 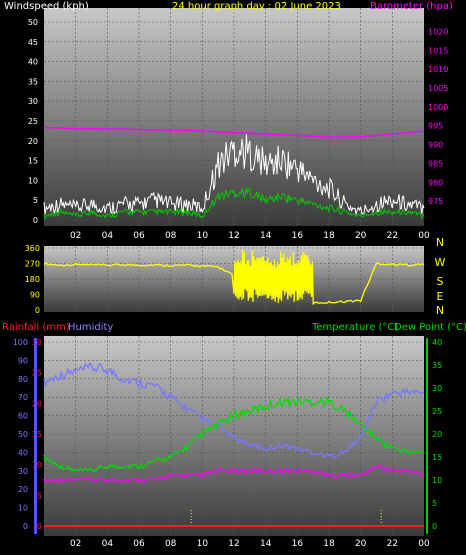 What do you see at coordinates (25, 526) in the screenshot?
I see `humidity-tick-label: 0` at bounding box center [25, 526].